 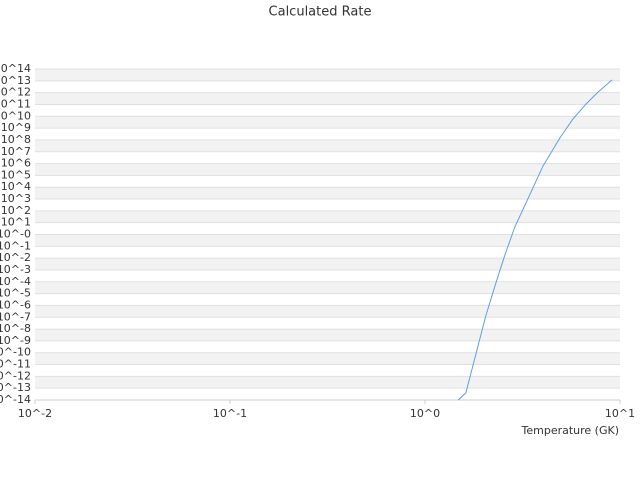 I want to click on y-tick-label: 10^13, so click(x=15, y=80).